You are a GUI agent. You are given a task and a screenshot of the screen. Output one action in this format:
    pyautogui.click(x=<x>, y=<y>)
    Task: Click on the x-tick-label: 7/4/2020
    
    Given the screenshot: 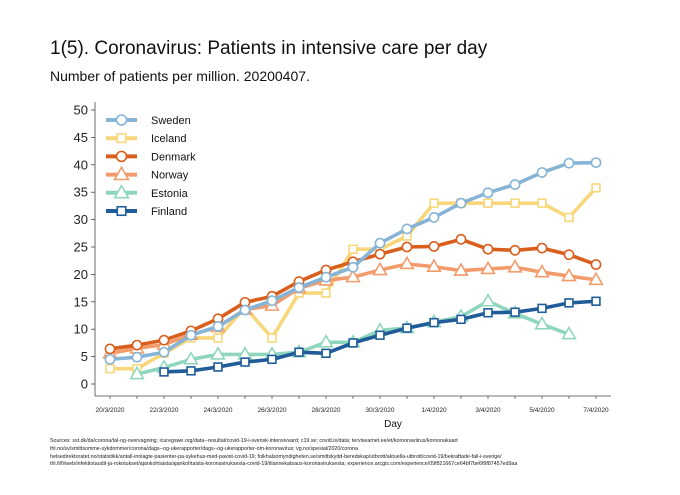 What is the action you would take?
    pyautogui.click(x=596, y=410)
    